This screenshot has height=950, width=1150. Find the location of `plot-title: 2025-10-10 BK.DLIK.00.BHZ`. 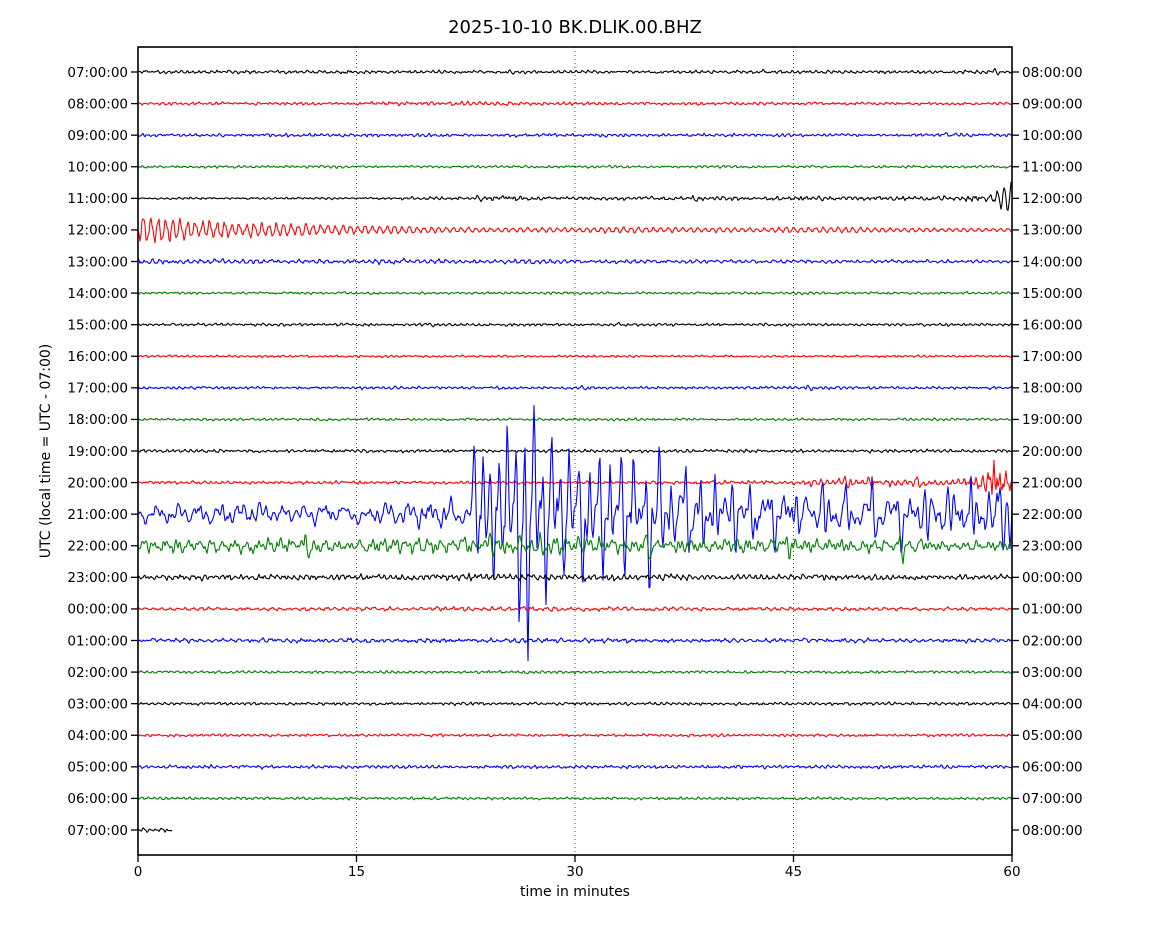

plot-title: 2025-10-10 BK.DLIK.00.BHZ is located at coordinates (575, 27).